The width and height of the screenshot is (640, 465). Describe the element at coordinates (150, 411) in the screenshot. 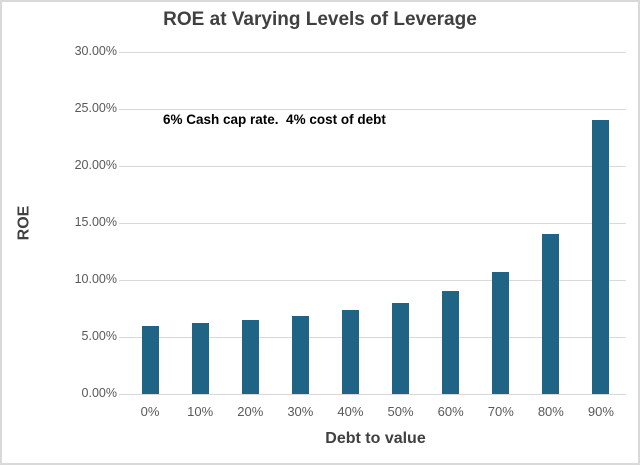

I see `x-tick-label: 0%` at that location.